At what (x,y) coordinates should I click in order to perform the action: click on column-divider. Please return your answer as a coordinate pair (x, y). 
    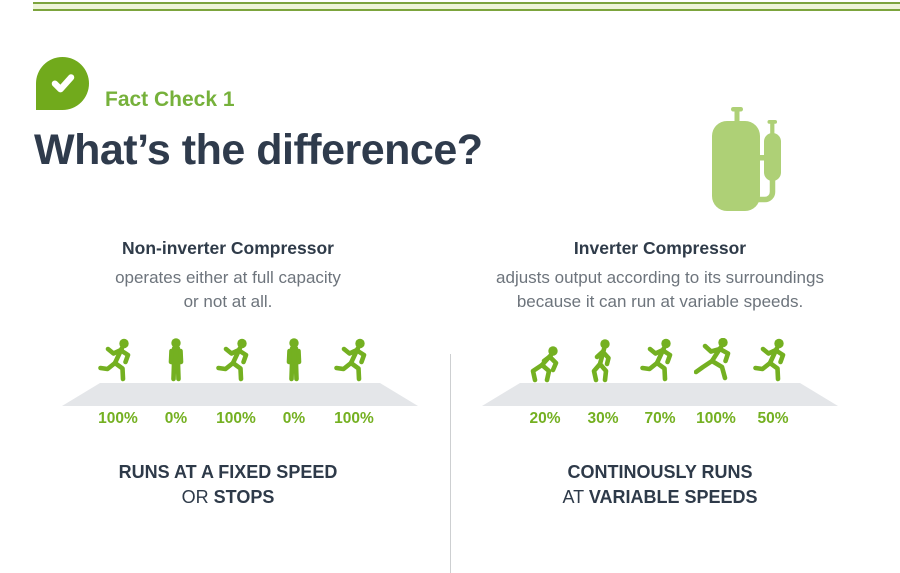
    Looking at the image, I should click on (450, 463).